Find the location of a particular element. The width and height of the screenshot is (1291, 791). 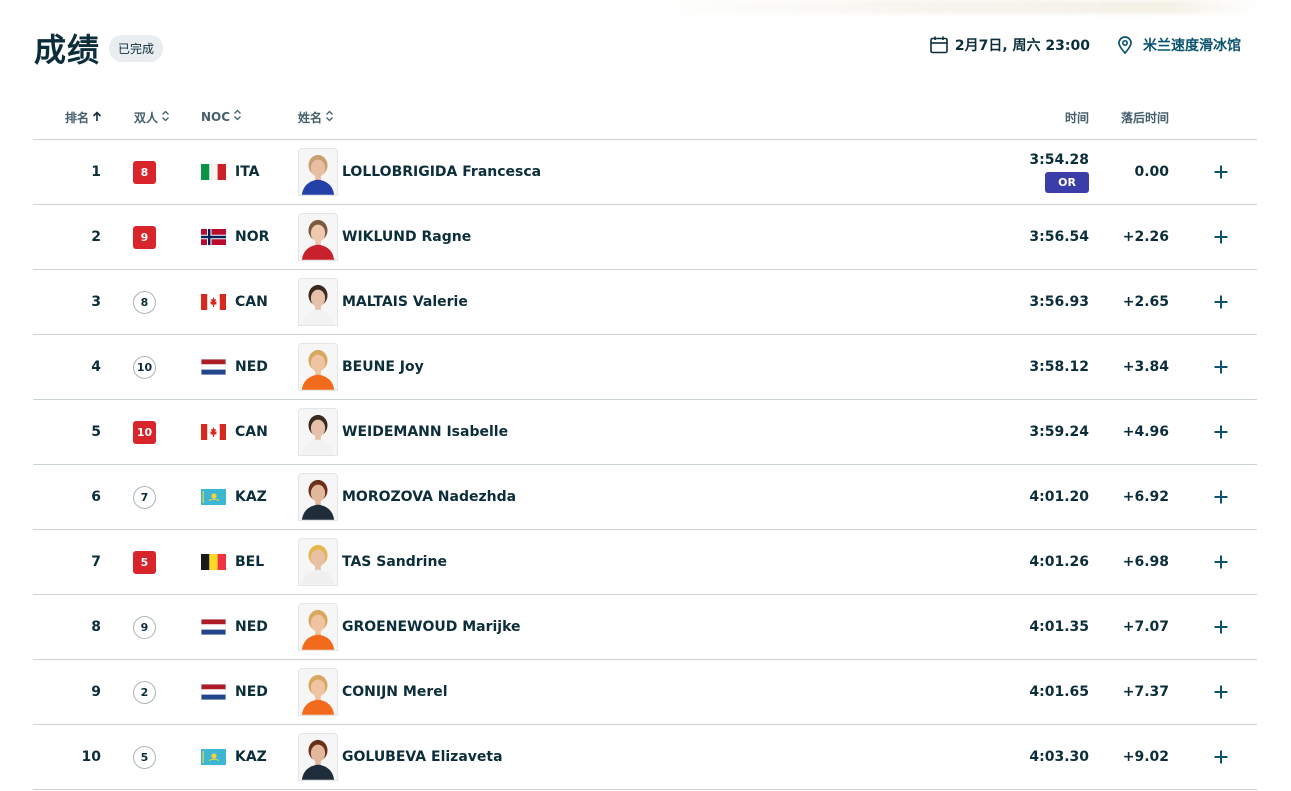

results-header: 成绩 已完成 2月7日, 周六 23:00 米兰速度滑冰馆 is located at coordinates (645, 48).